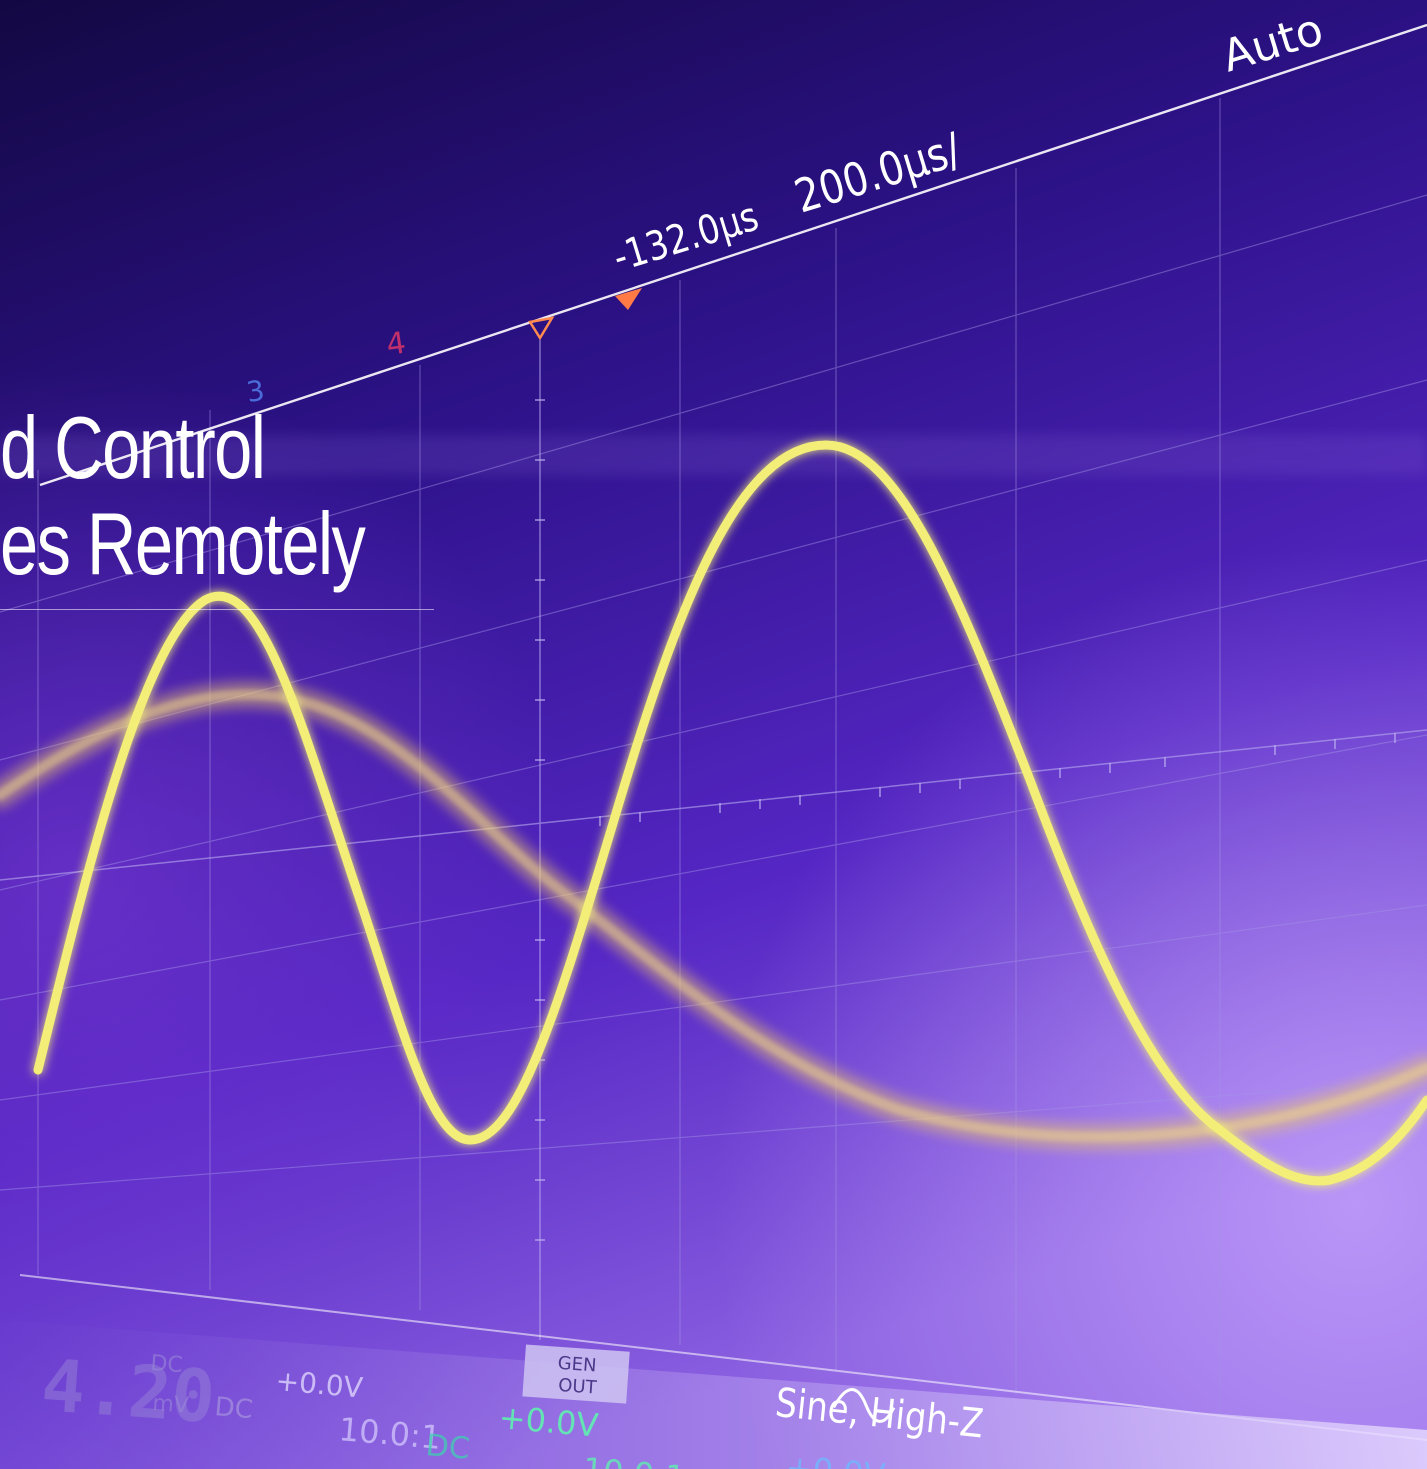 The image size is (1427, 1469). I want to click on ch1-coupling: DC, so click(233, 1408).